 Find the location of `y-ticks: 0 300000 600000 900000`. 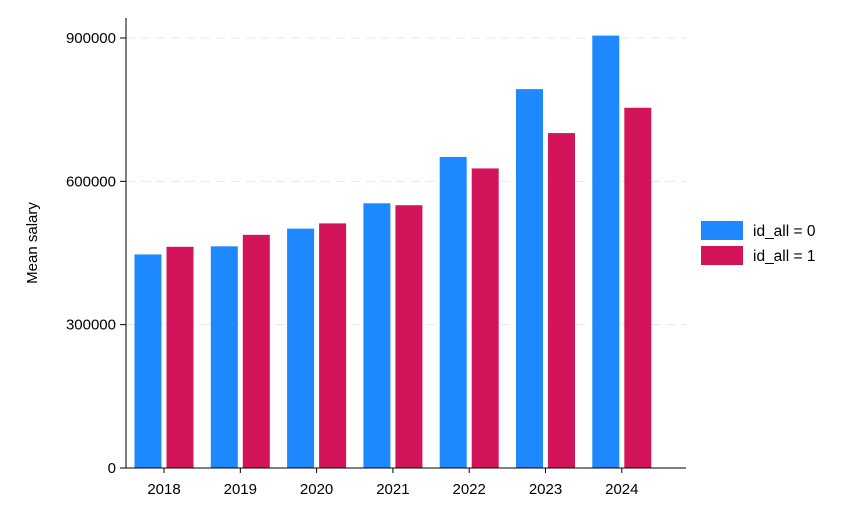

y-ticks: 0 300000 600000 900000 is located at coordinates (96, 253).